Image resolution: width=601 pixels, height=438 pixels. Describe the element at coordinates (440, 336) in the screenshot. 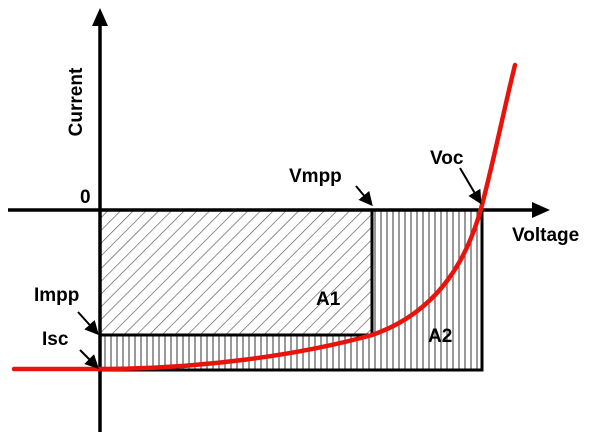

I see `a2-label: A2` at that location.